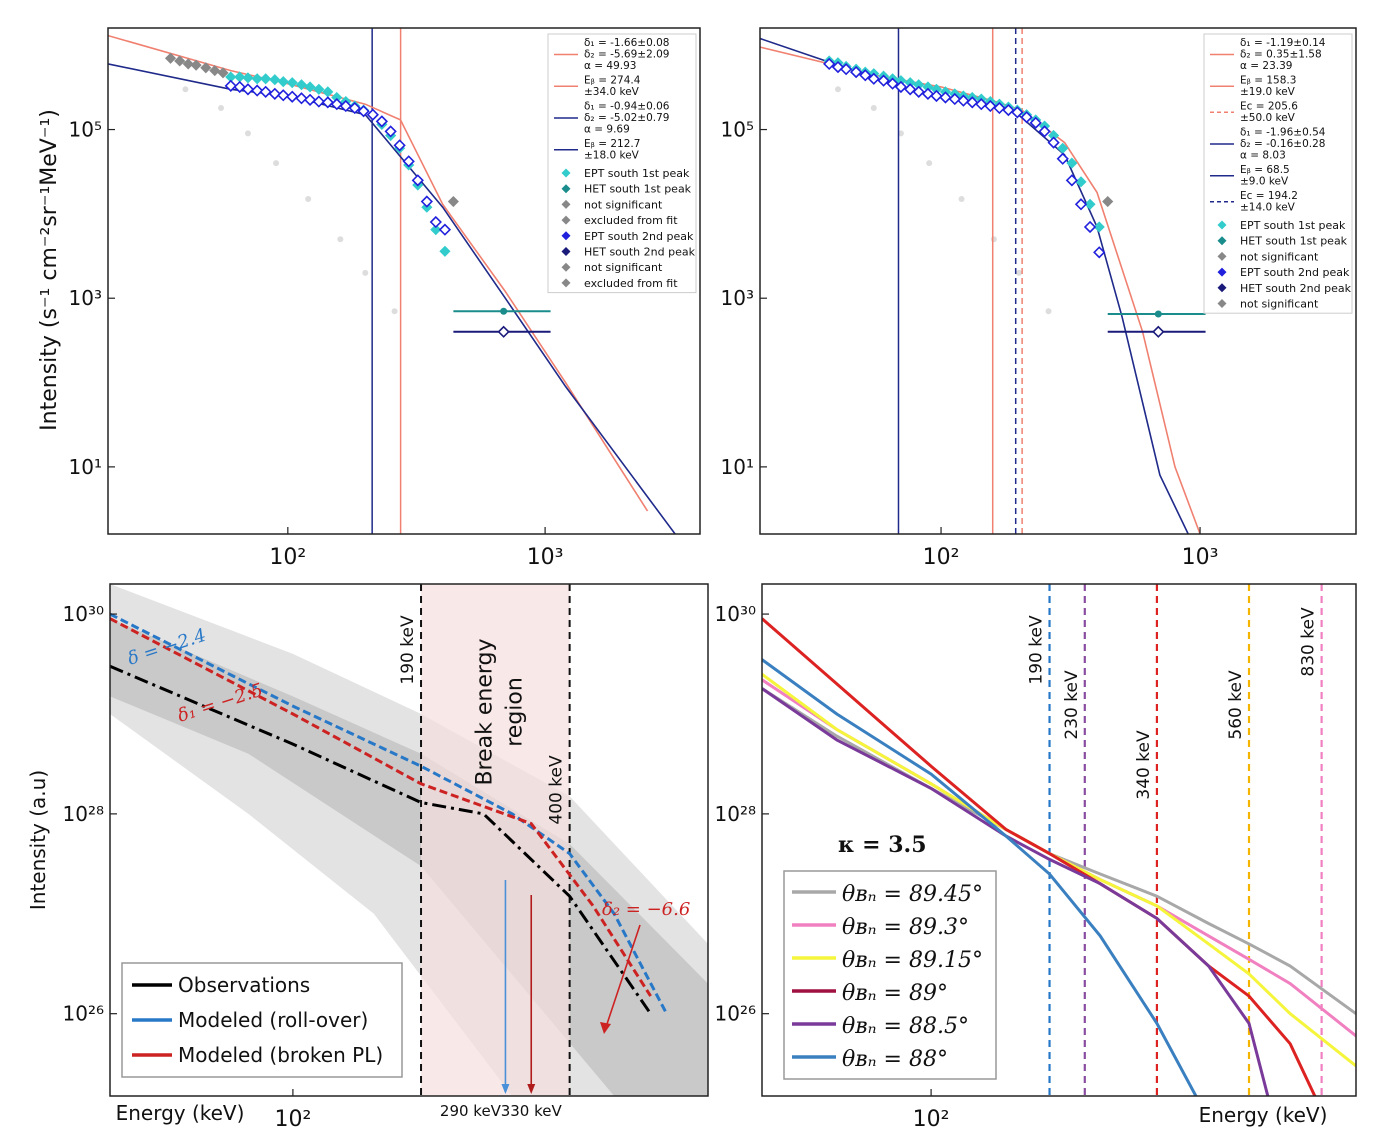 The image size is (1384, 1145). What do you see at coordinates (626, 55) in the screenshot?
I see `legend-entry: δ₂ = -5.69±2.09` at bounding box center [626, 55].